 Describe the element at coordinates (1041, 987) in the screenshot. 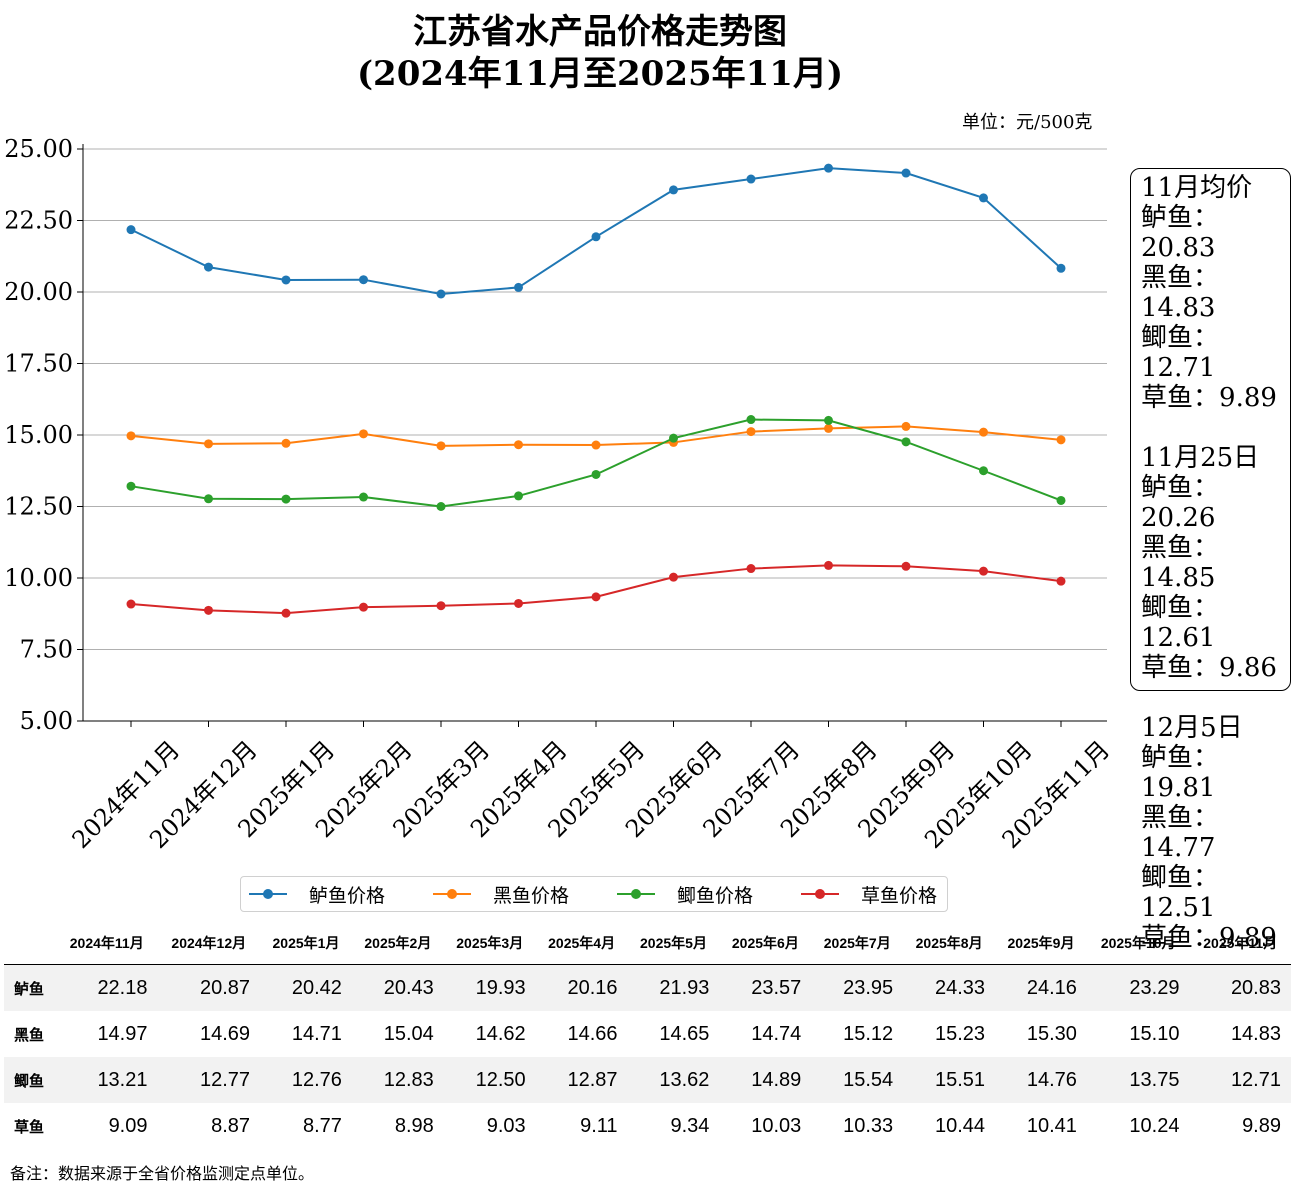

I see `table-cell: 24.16` at that location.